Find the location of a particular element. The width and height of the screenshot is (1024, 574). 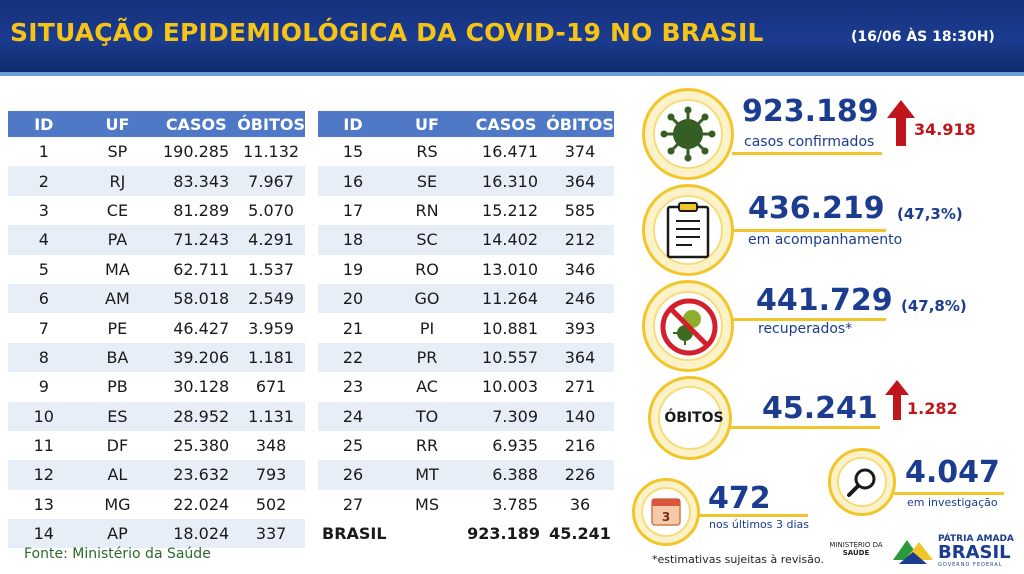

cell-uf: SC is located at coordinates (427, 240).